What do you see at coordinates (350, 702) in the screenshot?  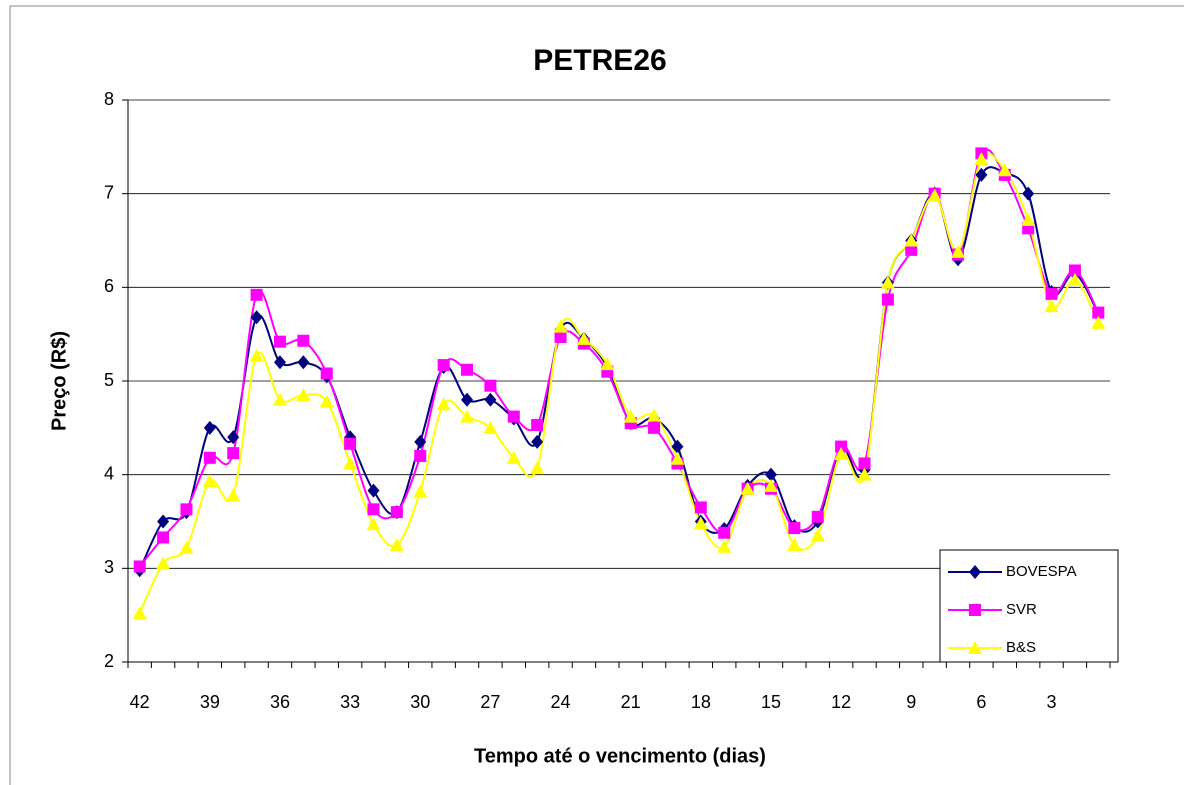 I see `x-tick-label: 33` at bounding box center [350, 702].